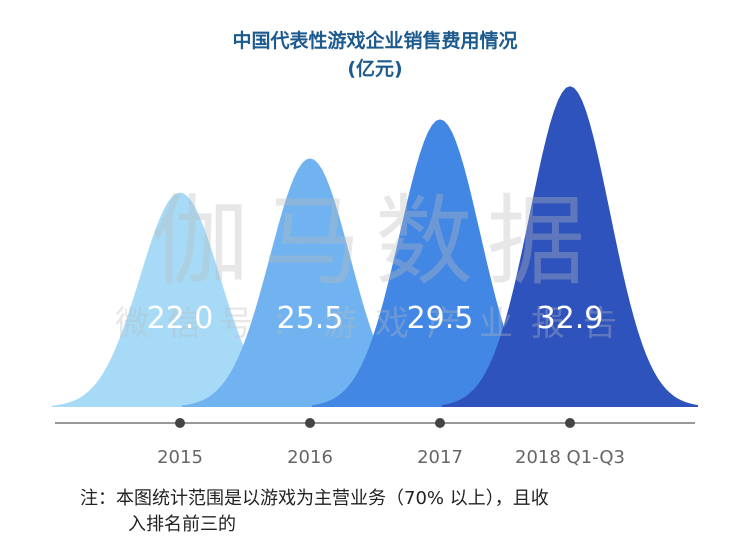  I want to click on data-label: 25.5, so click(310, 318).